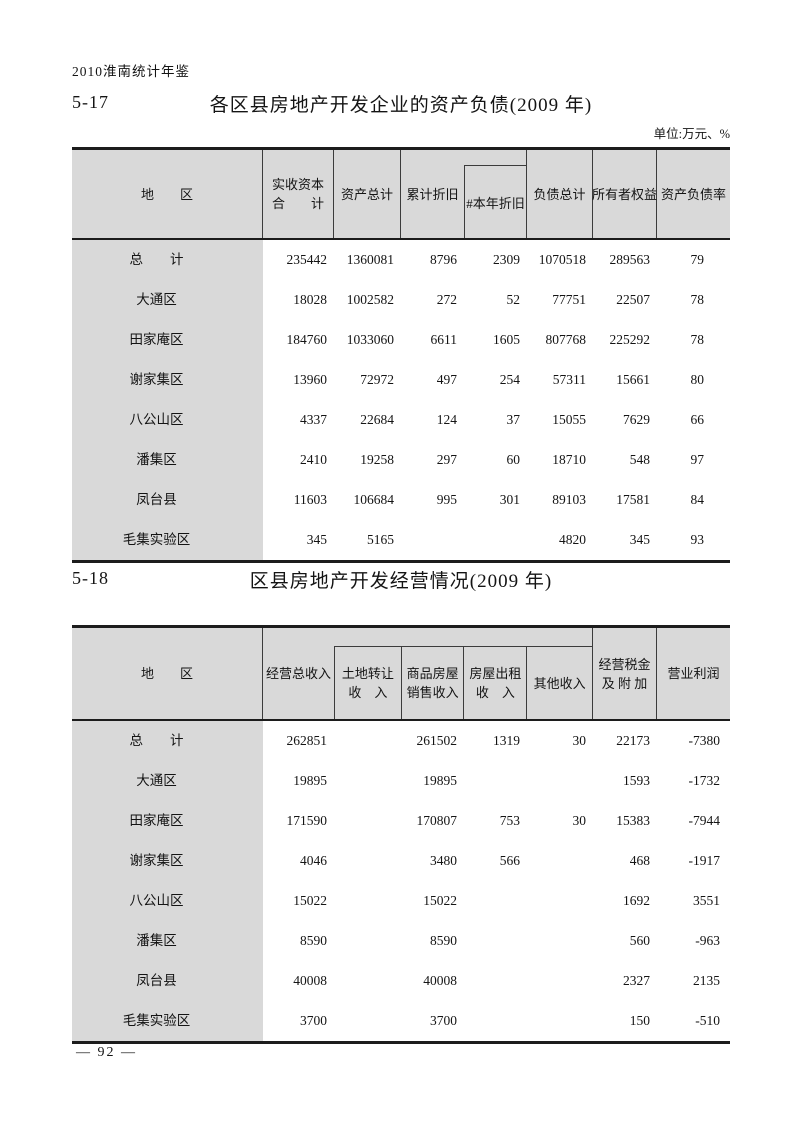 The height and width of the screenshot is (1121, 793). What do you see at coordinates (167, 981) in the screenshot?
I see `region-label: 凤台县` at bounding box center [167, 981].